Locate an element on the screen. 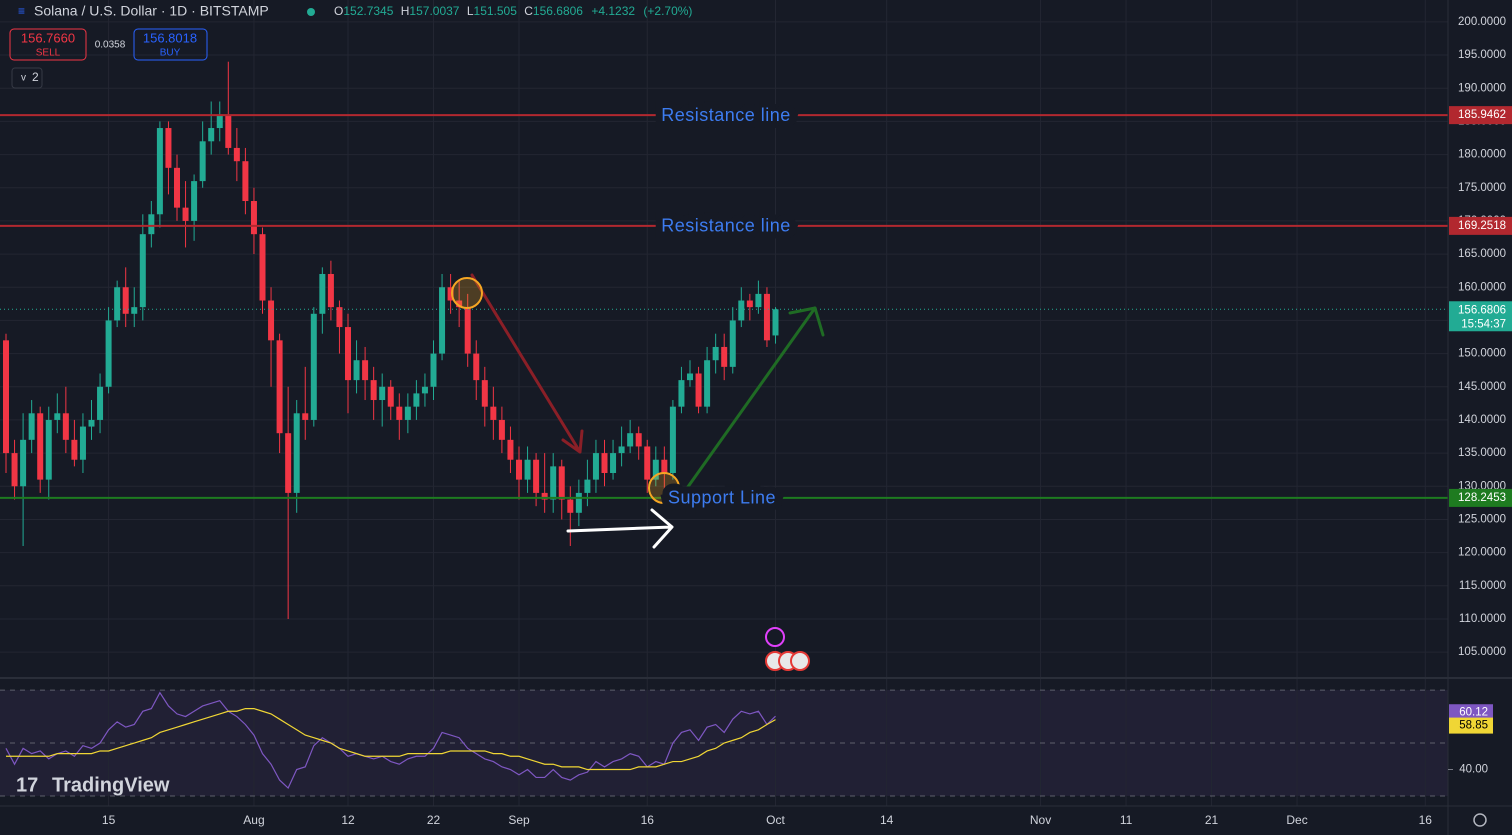  y-tick-label: 180.0000 is located at coordinates (1482, 155).